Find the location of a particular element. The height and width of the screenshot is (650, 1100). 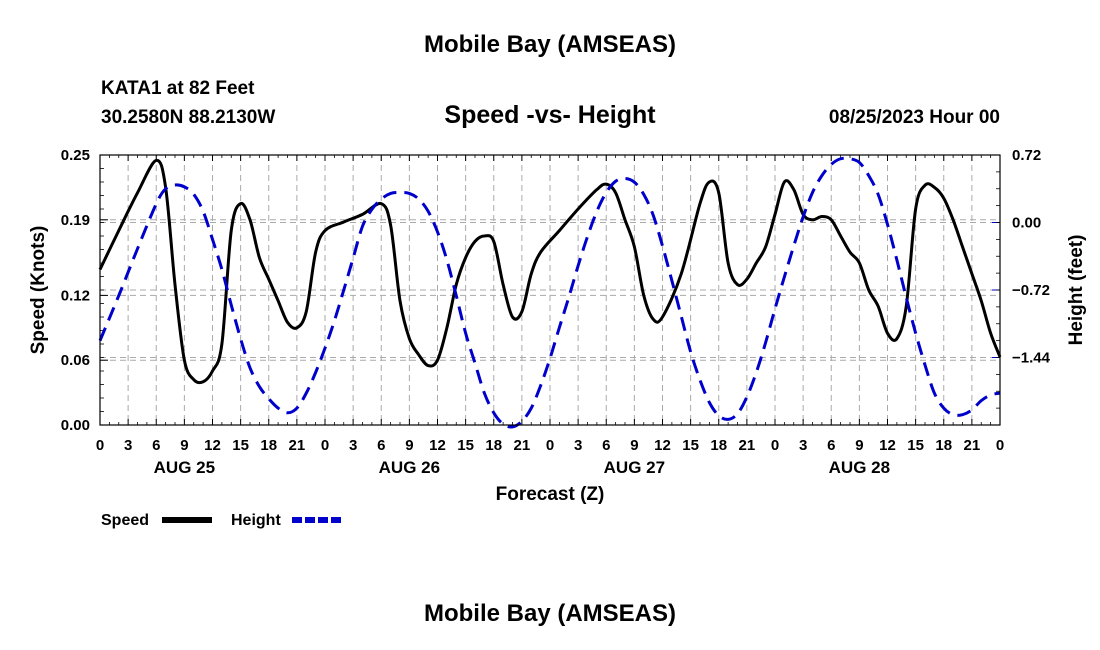

footer-title: Mobile Bay (AMSEAS) is located at coordinates (550, 613).